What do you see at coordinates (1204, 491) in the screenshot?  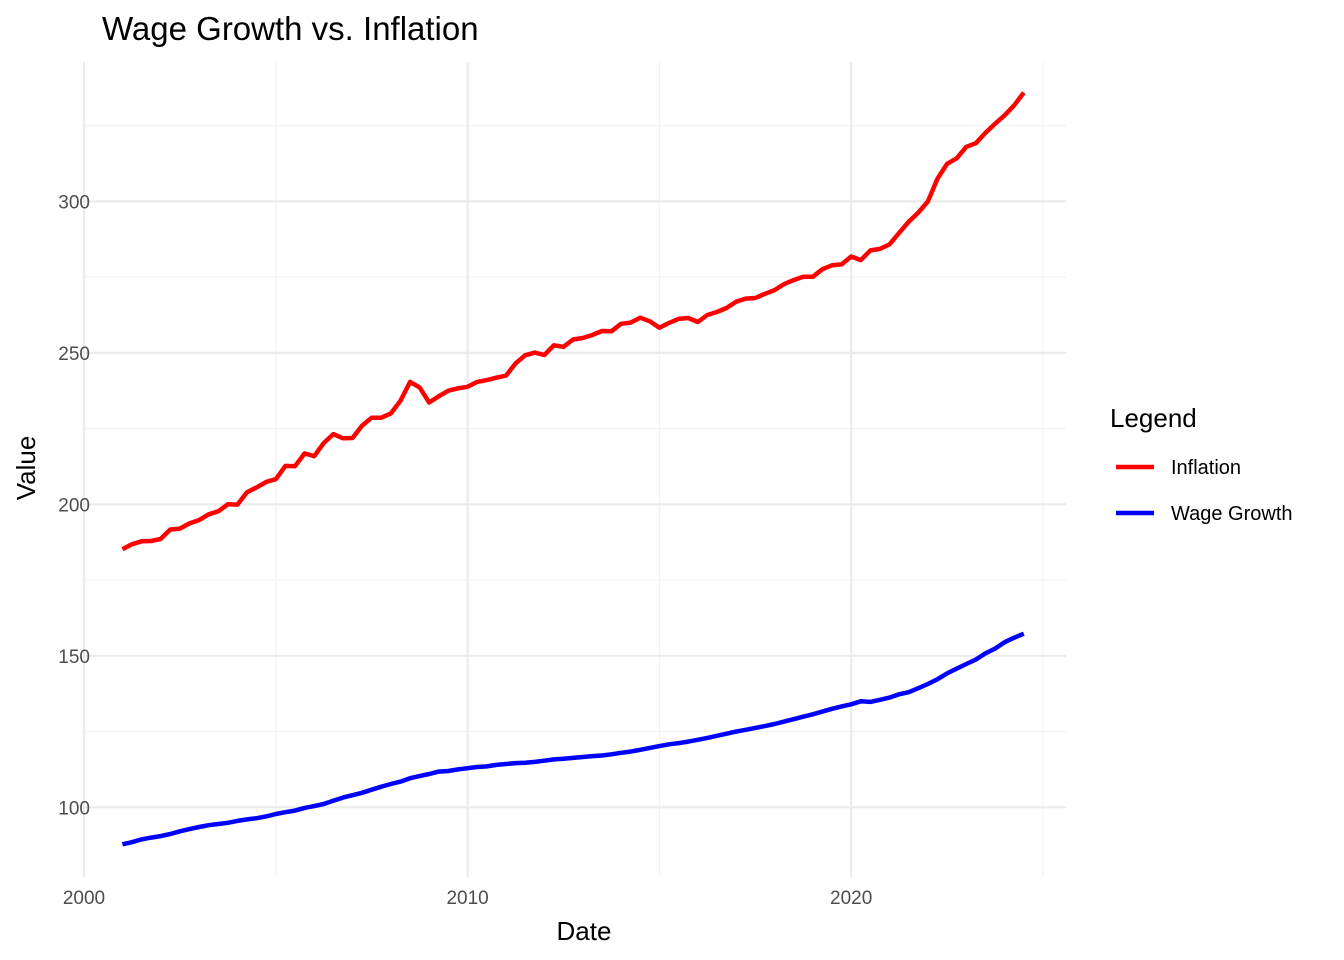 I see `legend-items: Inflation Wage Growth` at bounding box center [1204, 491].